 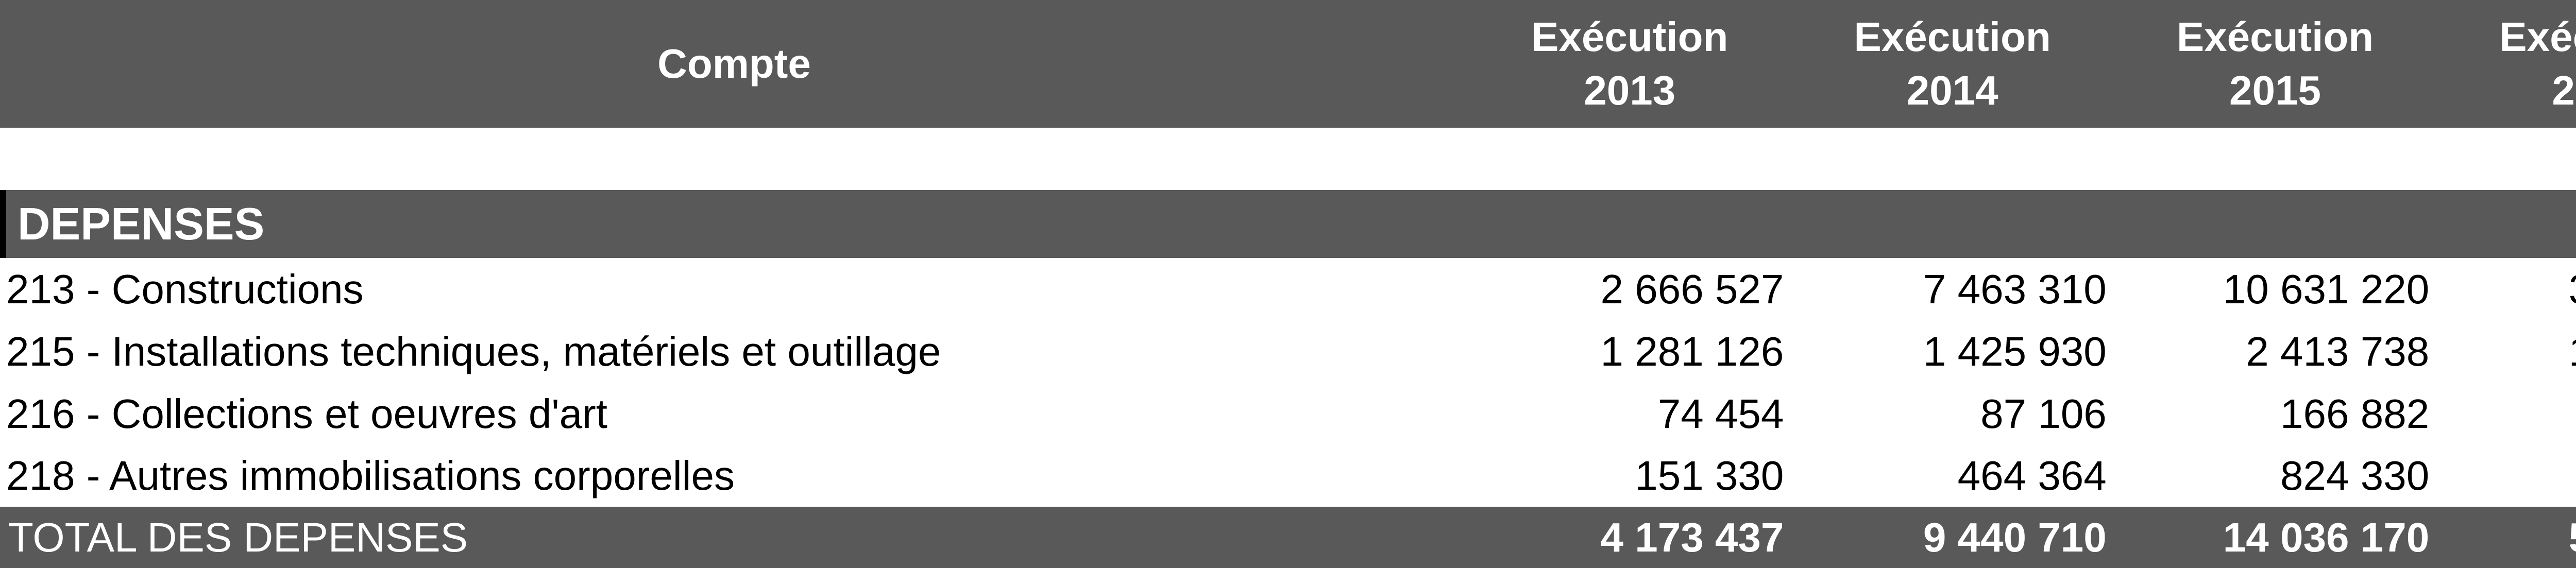 I want to click on header-compte-label: Compte, so click(x=734, y=64).